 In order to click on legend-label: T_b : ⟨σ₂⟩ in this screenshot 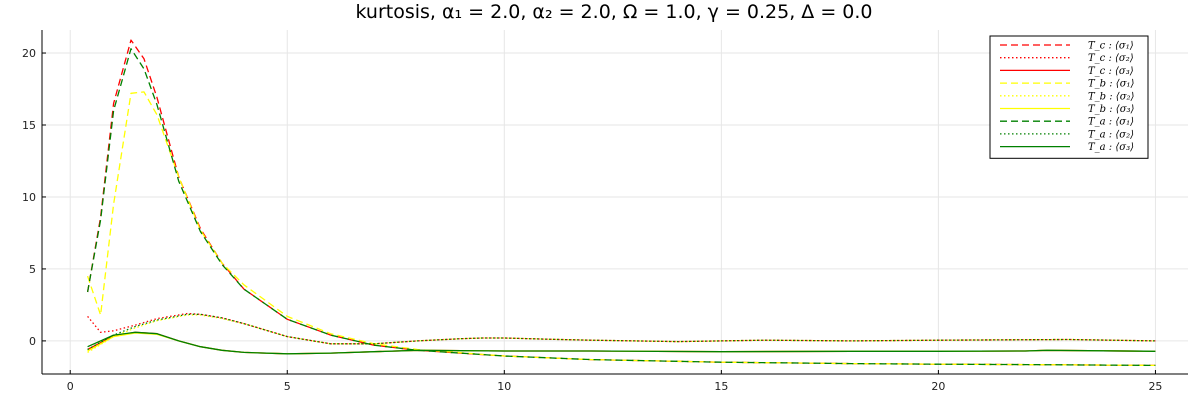, I will do `click(1111, 96)`.